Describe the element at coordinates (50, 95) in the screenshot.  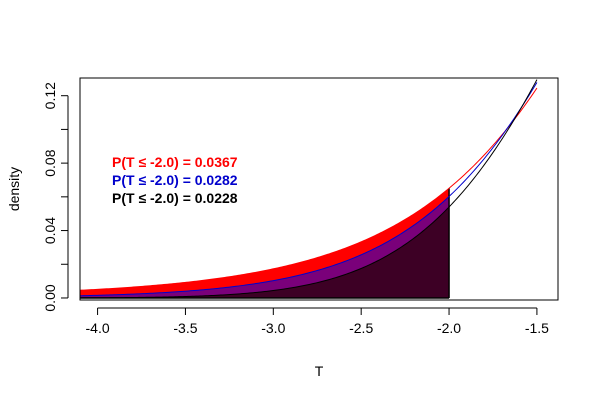
I see `y-tick-label: 0.12` at that location.